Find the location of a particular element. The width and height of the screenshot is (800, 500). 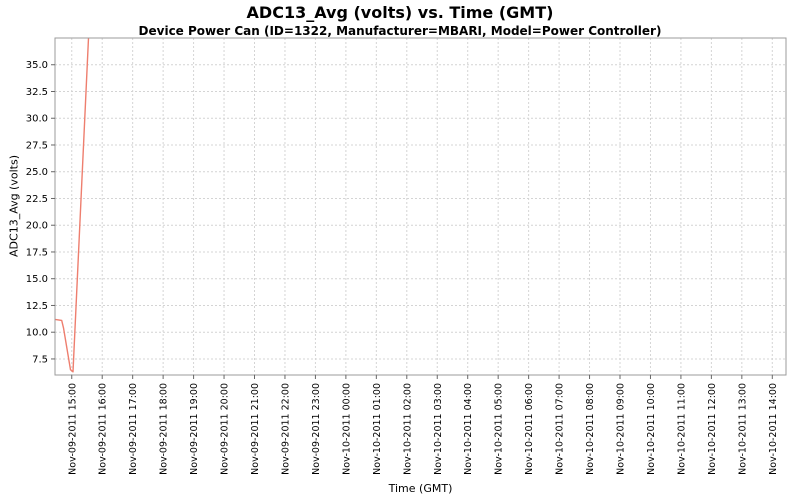

x-tick-label: Nov-10-2011 03:00 is located at coordinates (438, 429).